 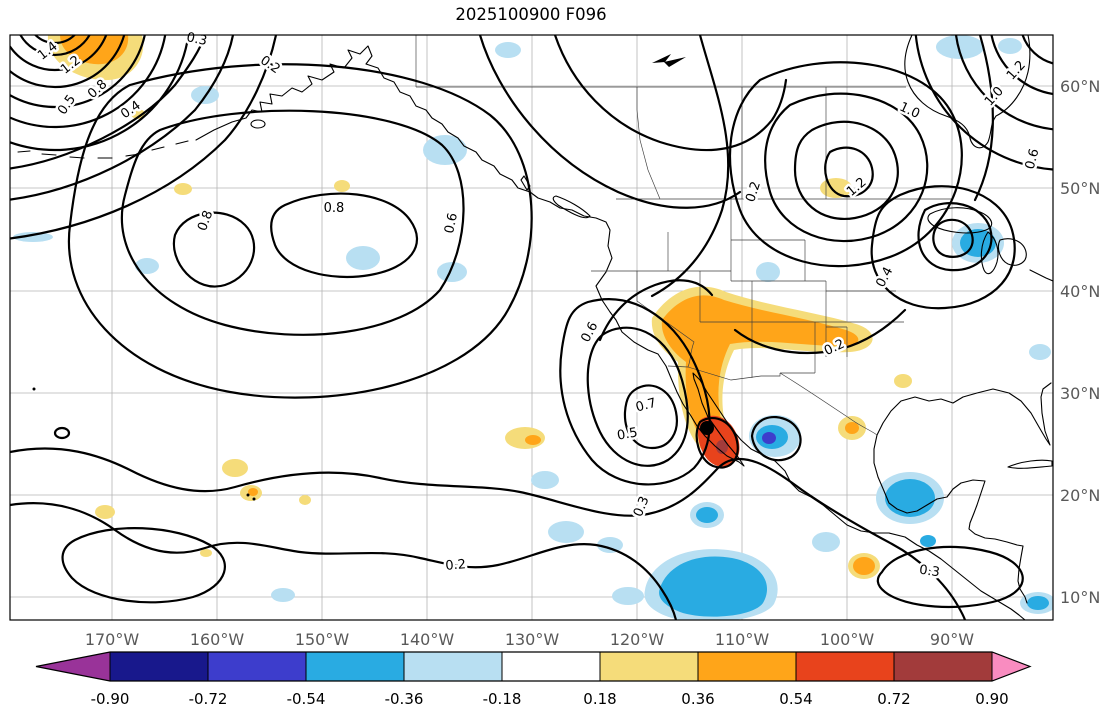 I want to click on colorbar-under-arrow, so click(x=73, y=666).